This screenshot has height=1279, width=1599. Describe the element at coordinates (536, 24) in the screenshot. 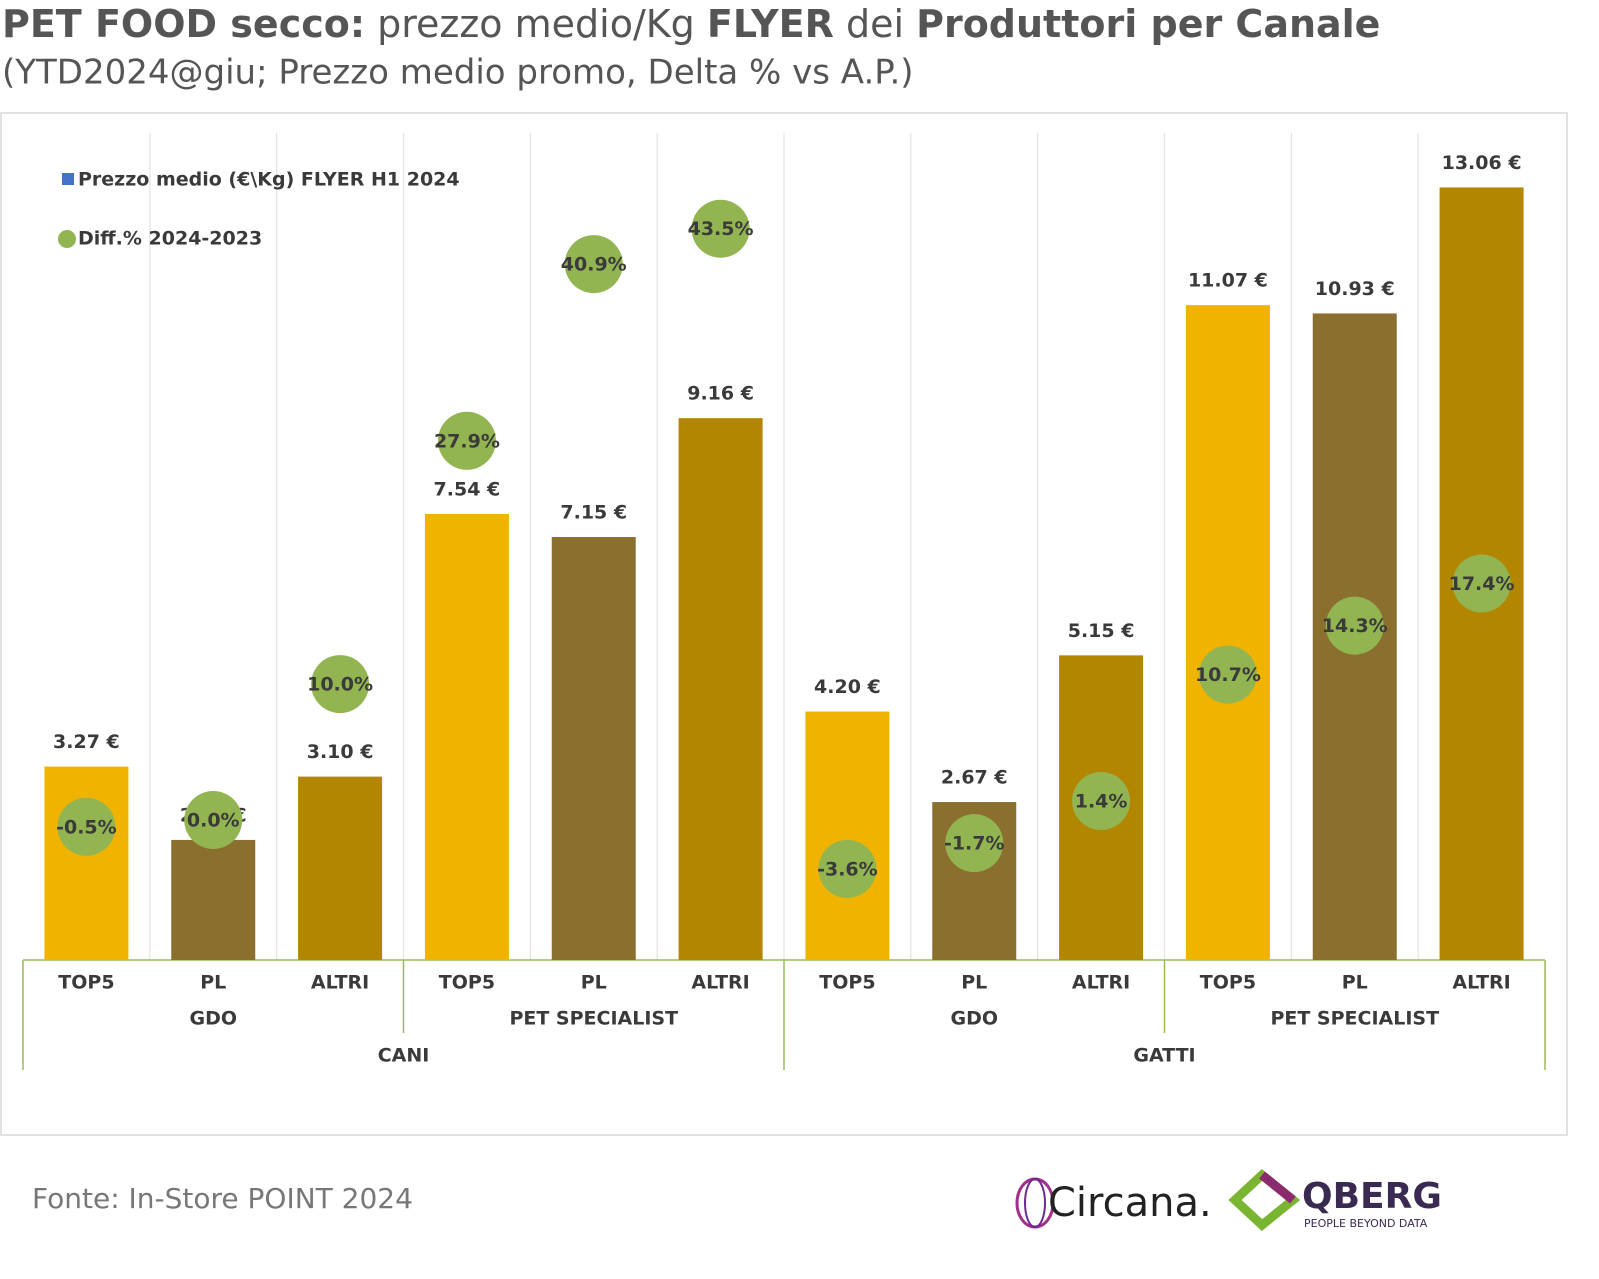

I see `title-part: prezzo medio/Kg` at that location.